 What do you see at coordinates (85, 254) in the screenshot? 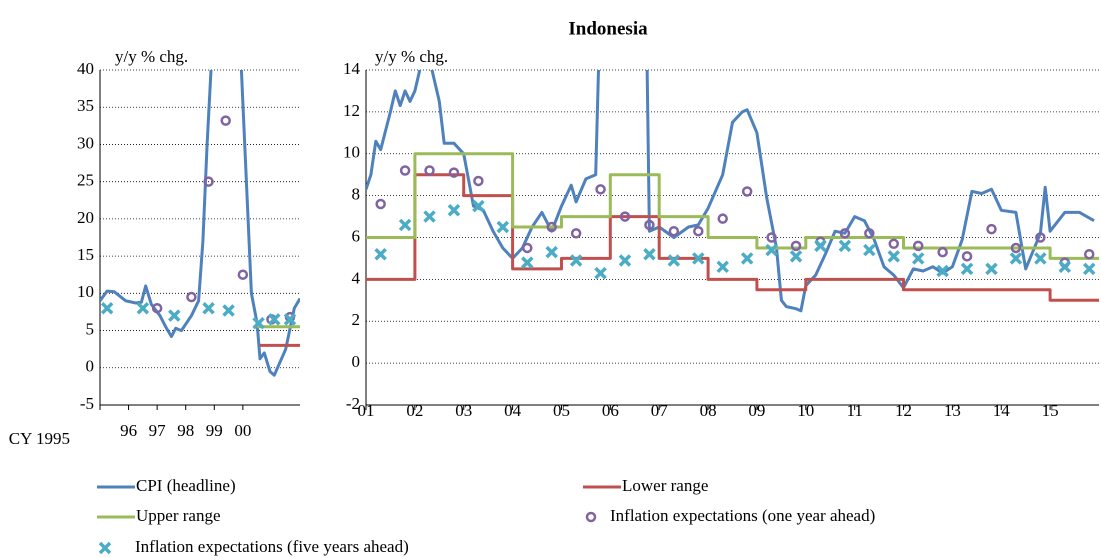
I see `y-tick-label: 15` at bounding box center [85, 254].